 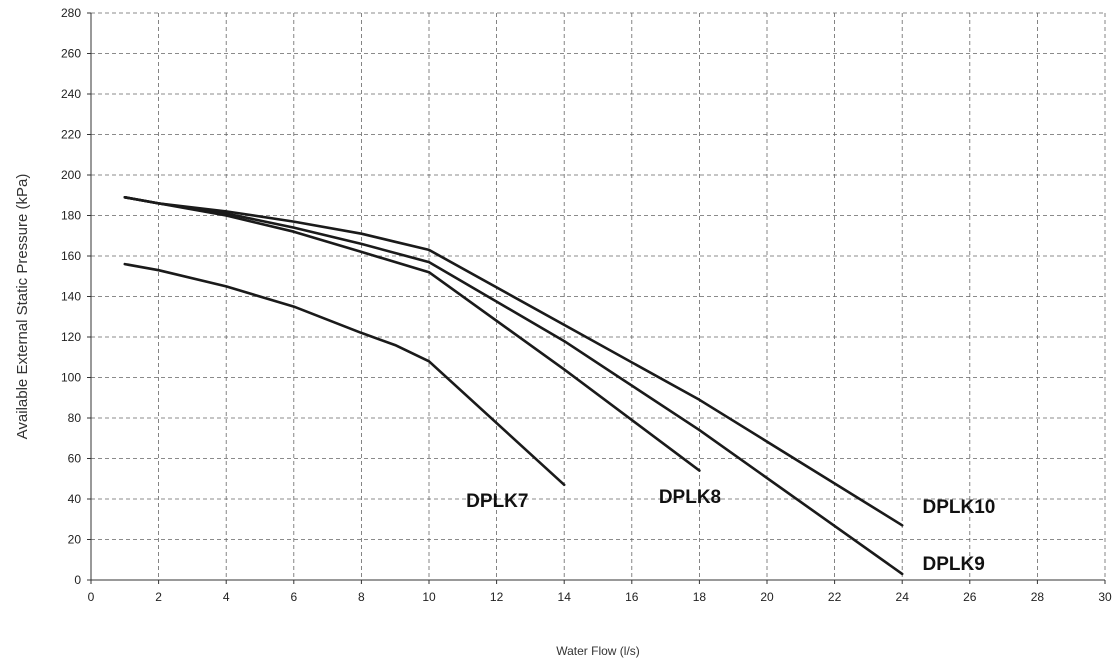 I want to click on y-tick-label: 80, so click(x=75, y=418).